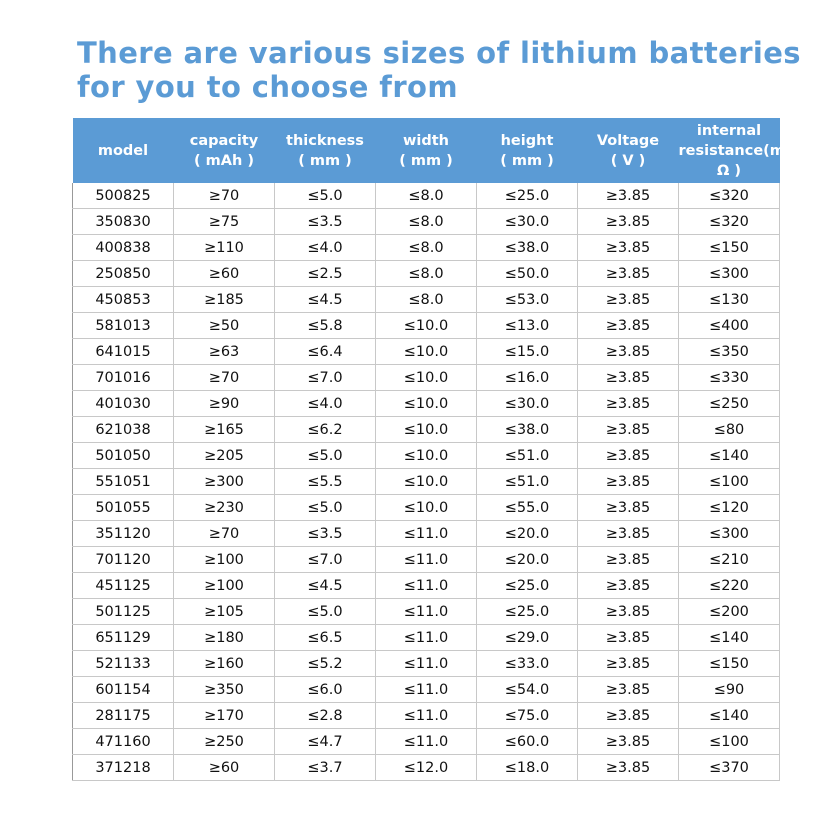 This screenshot has width=833, height=833. I want to click on table-cell: ≤210, so click(729, 559).